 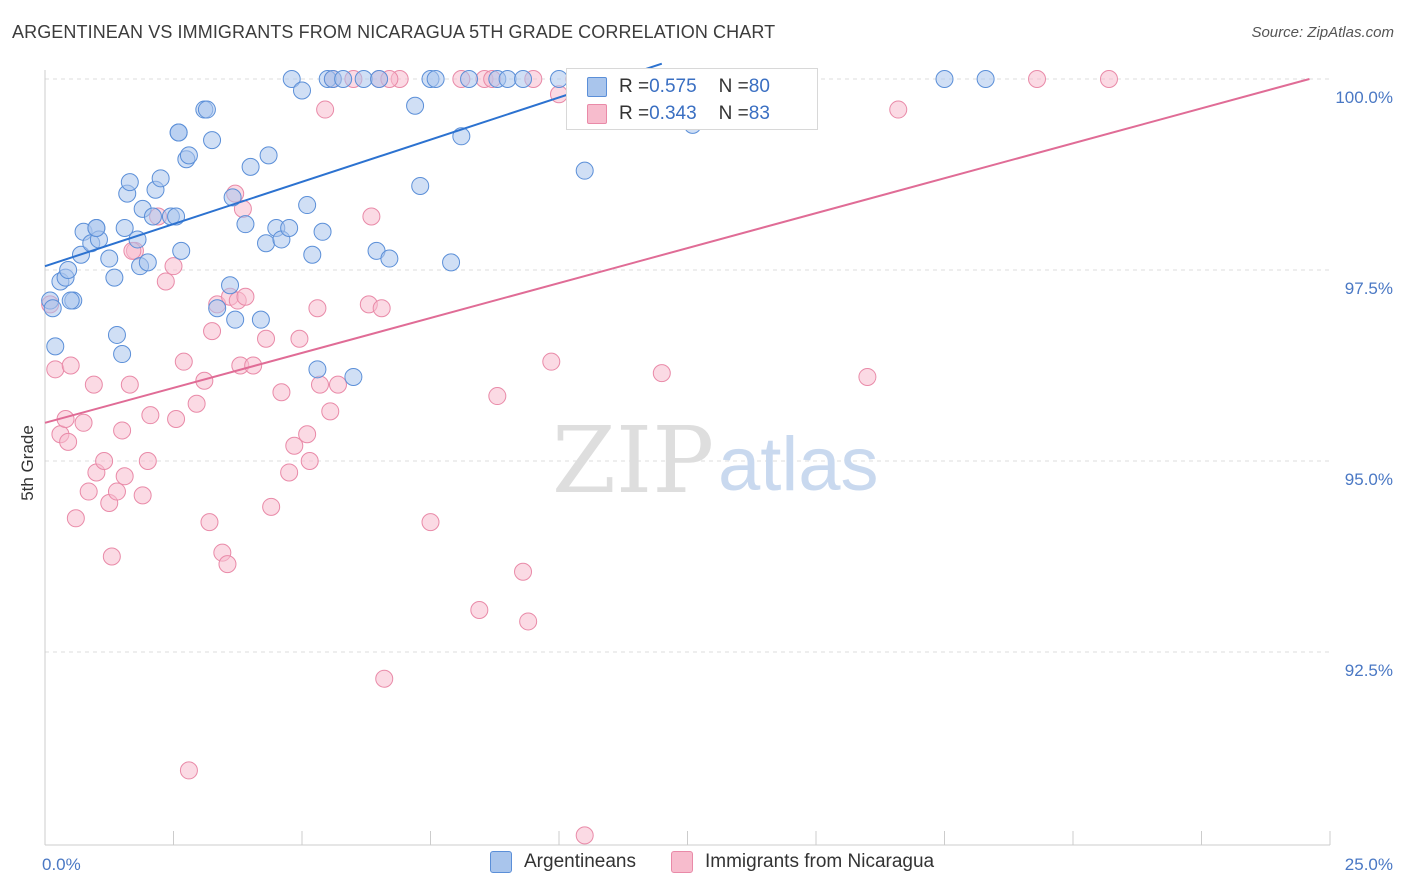 I want to click on legend-n-value: 80, so click(x=759, y=86).